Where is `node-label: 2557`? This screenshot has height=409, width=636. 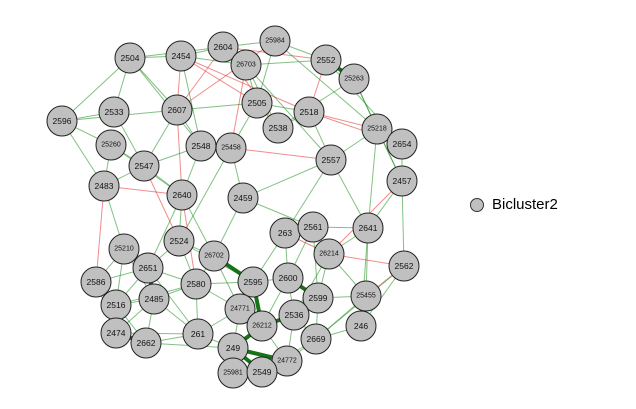
node-label: 2557 is located at coordinates (331, 160).